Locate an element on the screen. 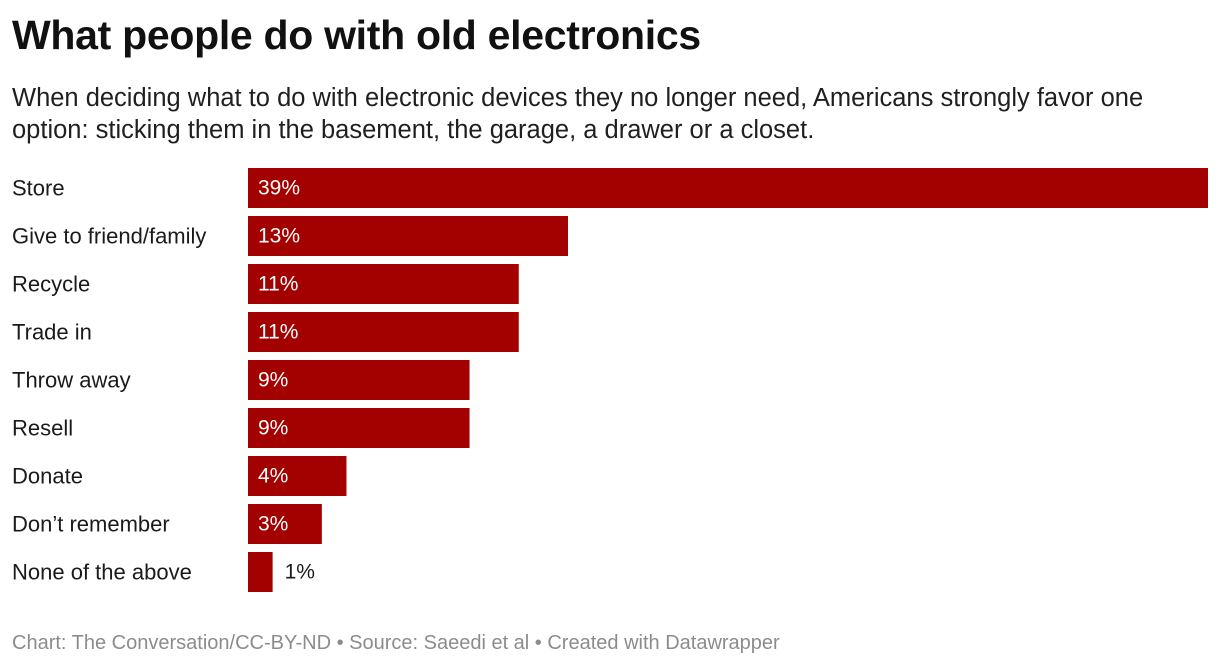 The height and width of the screenshot is (668, 1220). bar-row: None of the above 1% is located at coordinates (163, 572).